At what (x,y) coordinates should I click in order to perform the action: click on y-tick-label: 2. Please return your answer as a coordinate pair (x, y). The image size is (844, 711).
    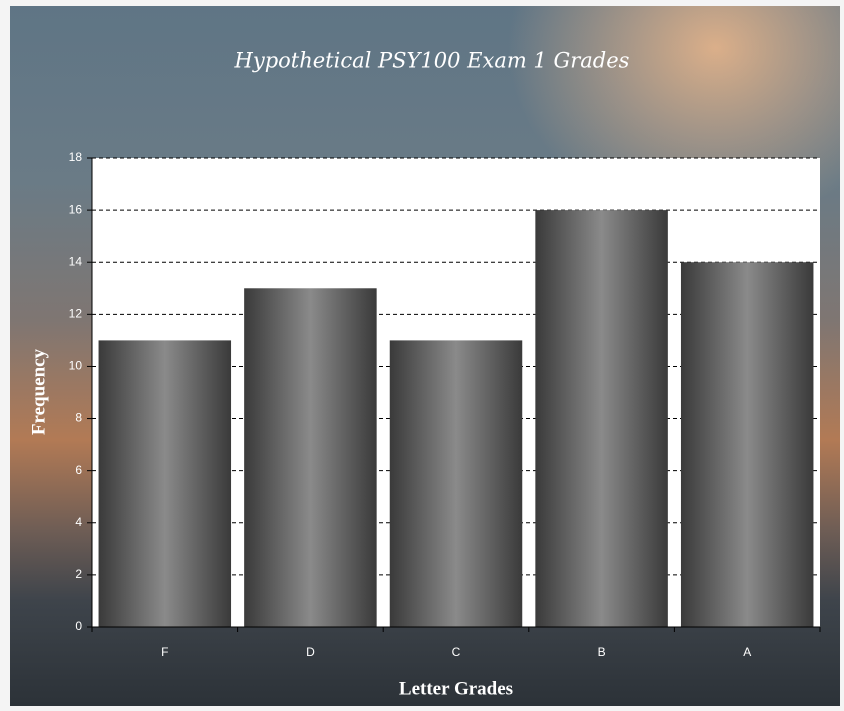
    Looking at the image, I should click on (78, 574).